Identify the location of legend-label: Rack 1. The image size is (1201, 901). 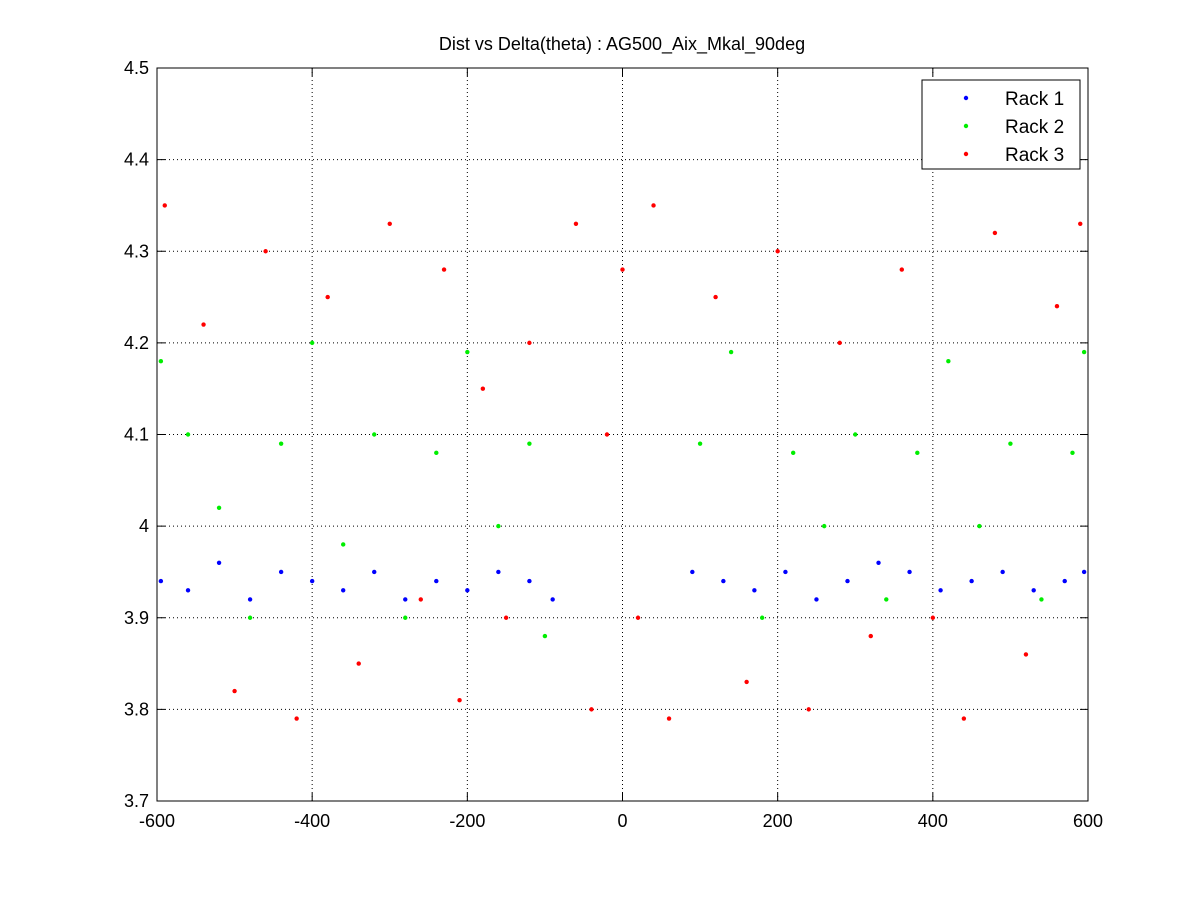
(1034, 99).